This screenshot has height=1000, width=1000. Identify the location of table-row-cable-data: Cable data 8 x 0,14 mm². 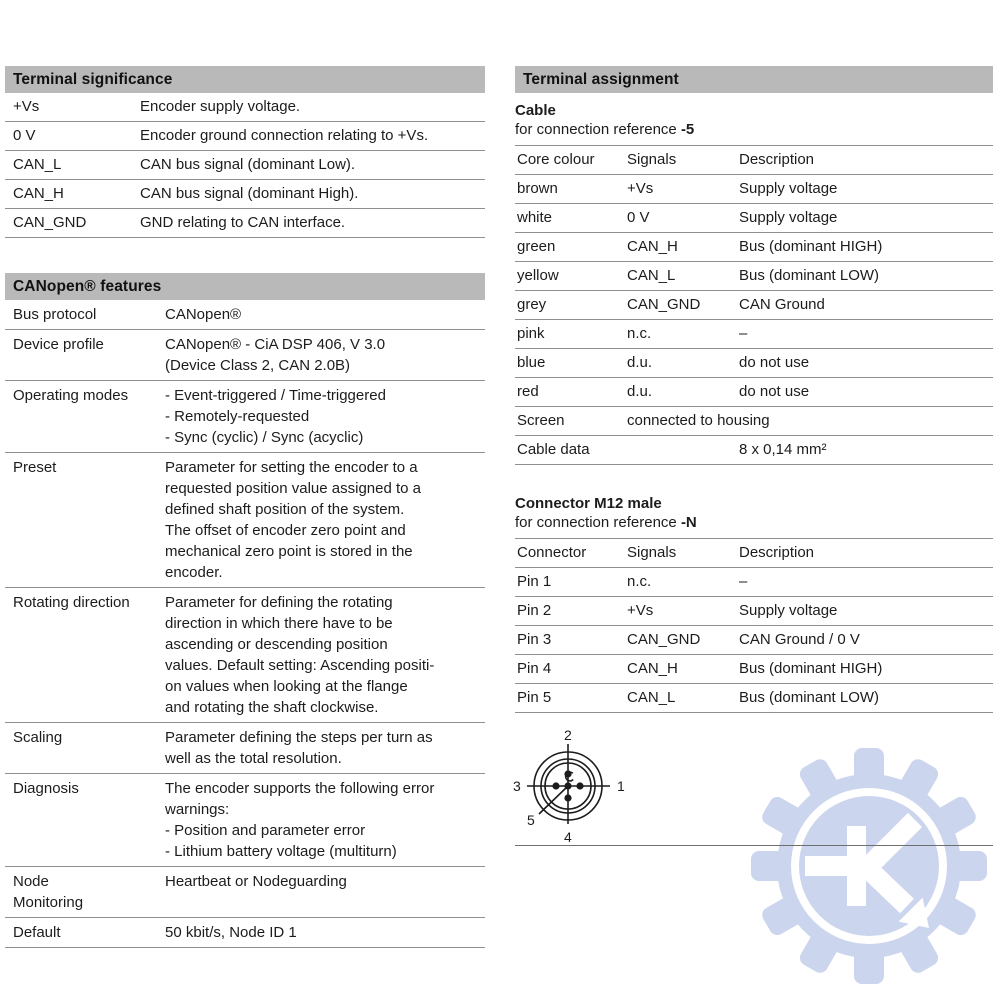
(754, 450).